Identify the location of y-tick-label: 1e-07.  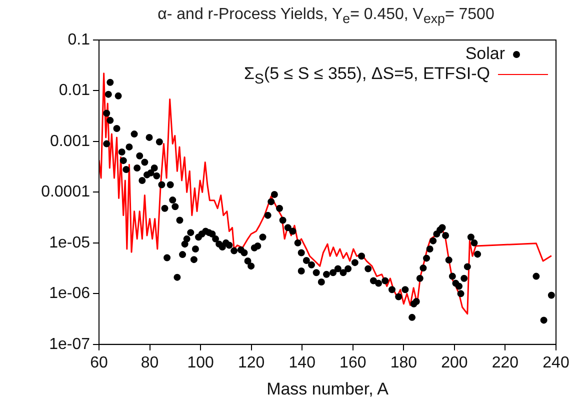
(69, 344).